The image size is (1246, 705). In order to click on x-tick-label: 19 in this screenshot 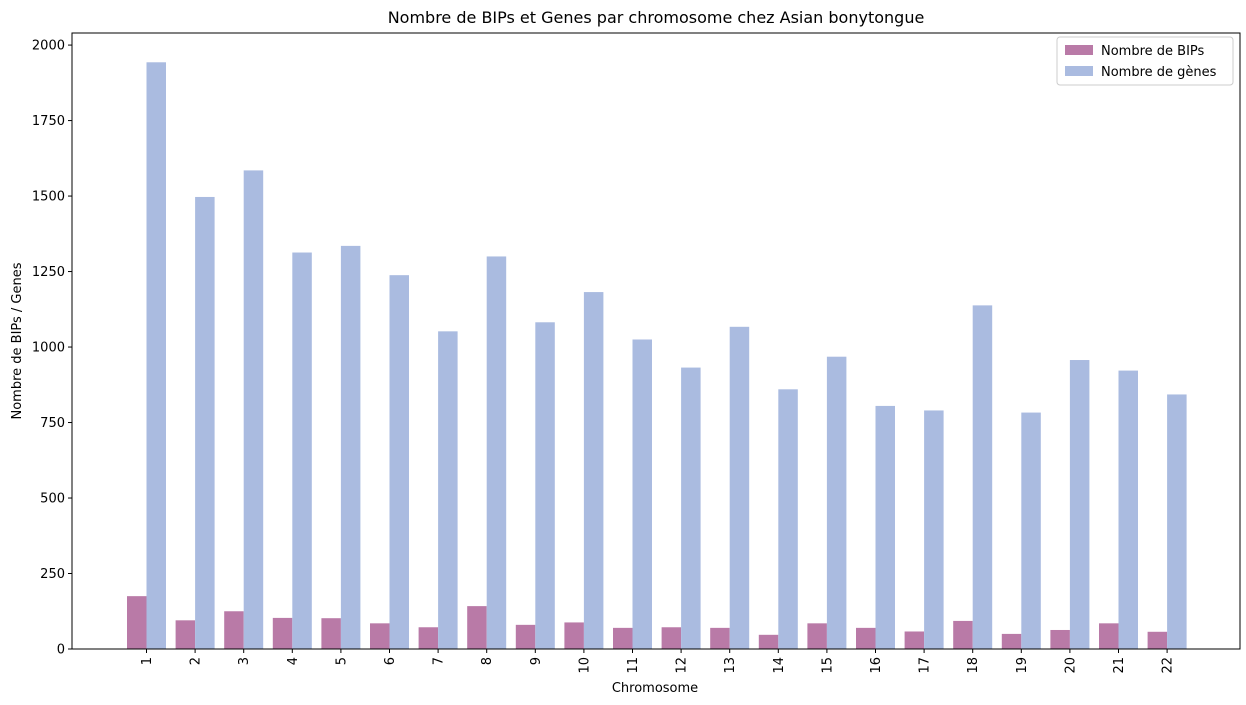, I will do `click(1022, 665)`.